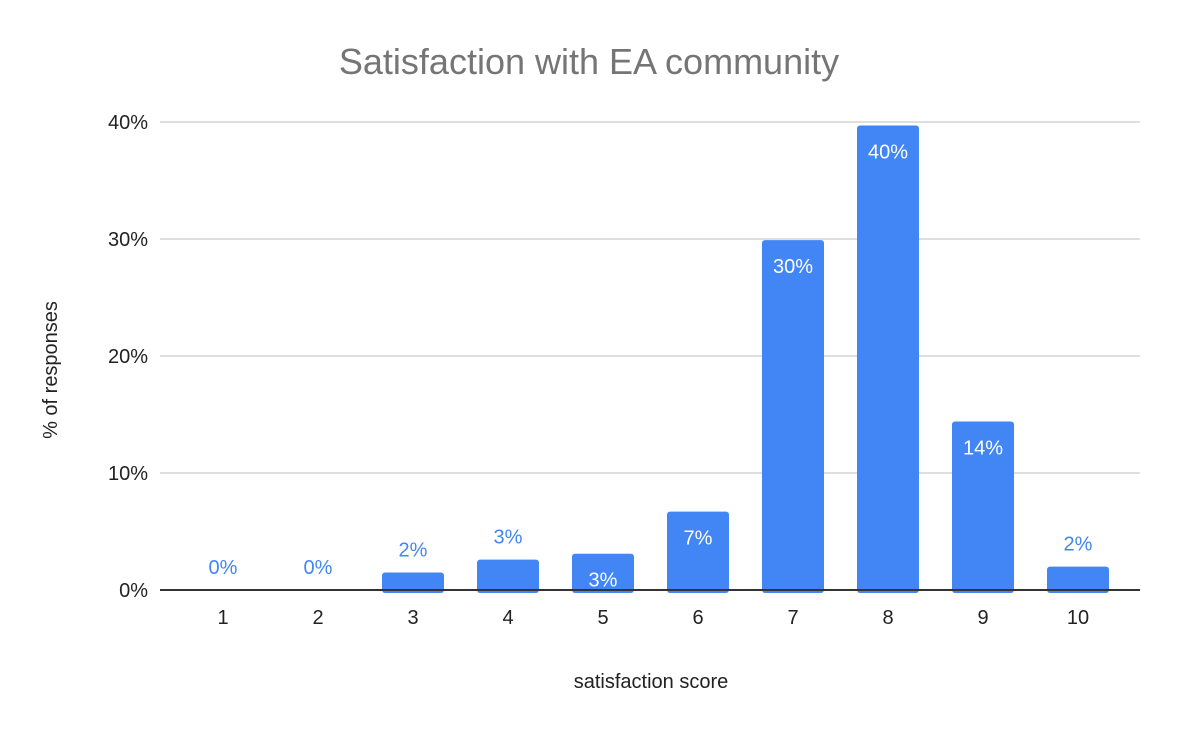  Describe the element at coordinates (133, 591) in the screenshot. I see `y-tick-label: 0%` at that location.